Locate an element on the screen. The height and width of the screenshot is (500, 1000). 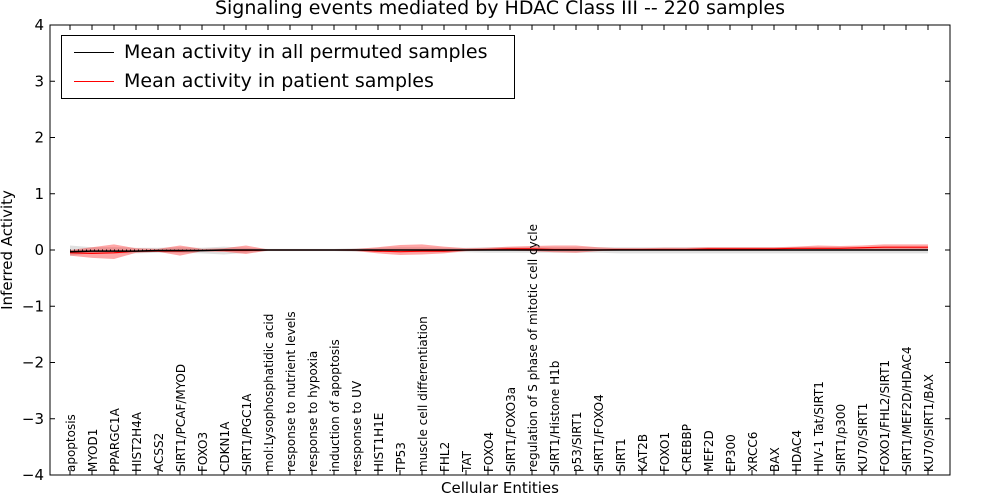
x-tick-label: FOXO1/FHL2/SIRT1 is located at coordinates (885, 416).